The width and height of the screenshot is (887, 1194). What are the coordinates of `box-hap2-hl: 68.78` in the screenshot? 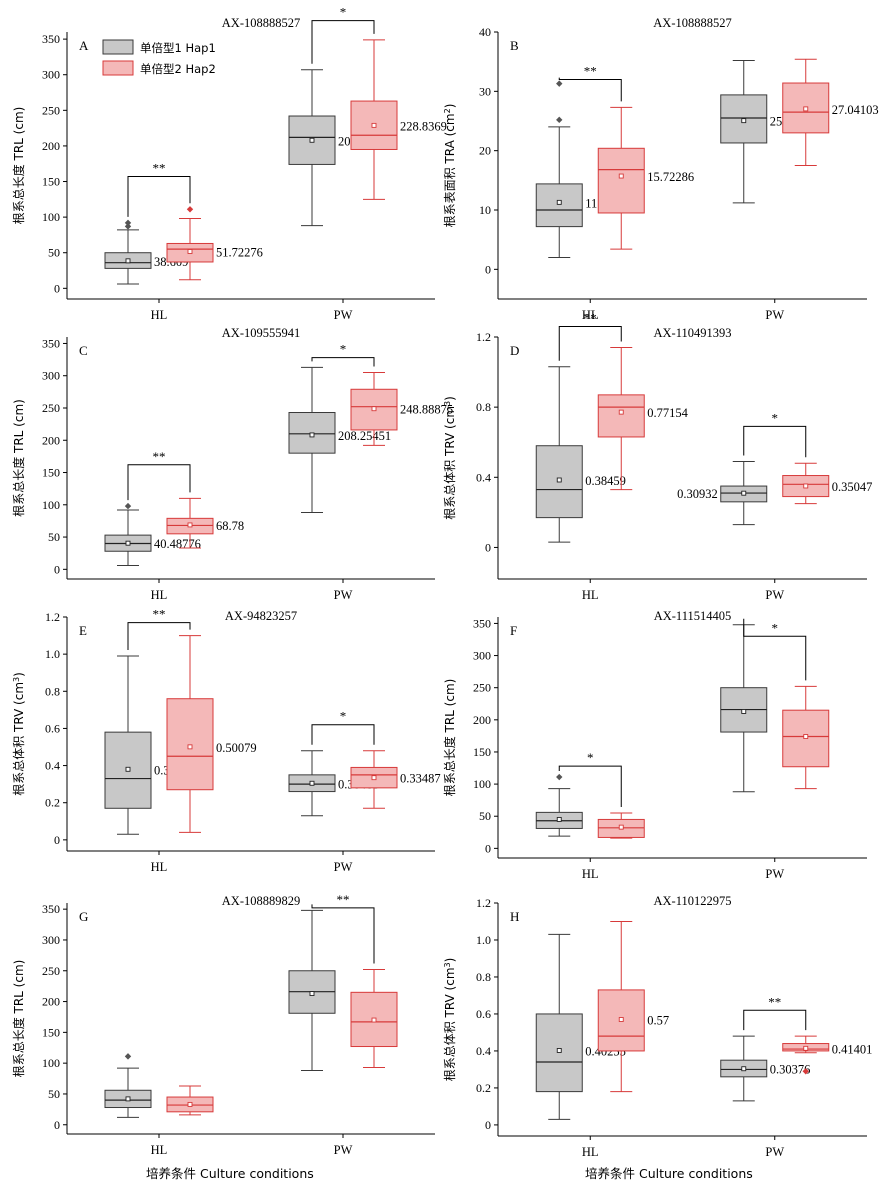 It's located at (205, 523).